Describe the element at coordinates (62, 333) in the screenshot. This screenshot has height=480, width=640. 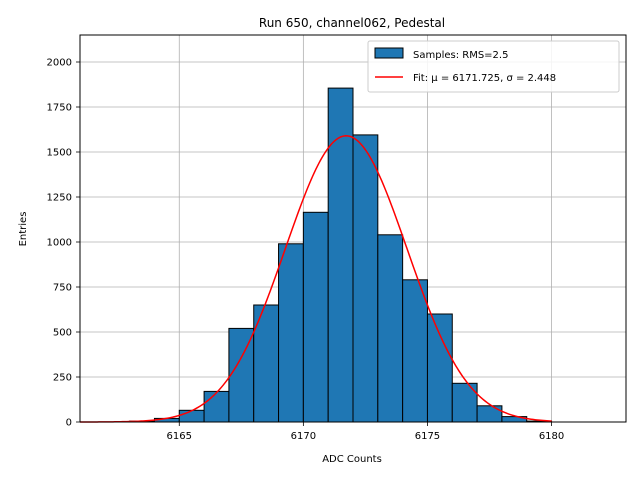
I see `y-tick-label: 500` at that location.